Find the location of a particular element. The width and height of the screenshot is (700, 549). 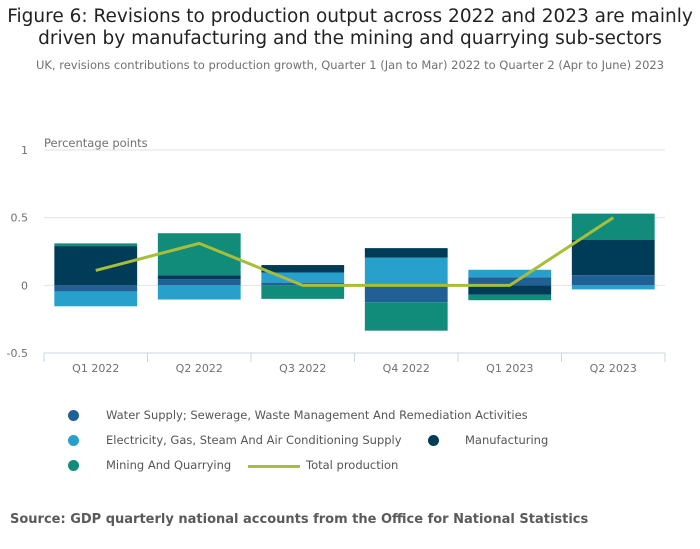

legend-line-total-icon is located at coordinates (274, 466).